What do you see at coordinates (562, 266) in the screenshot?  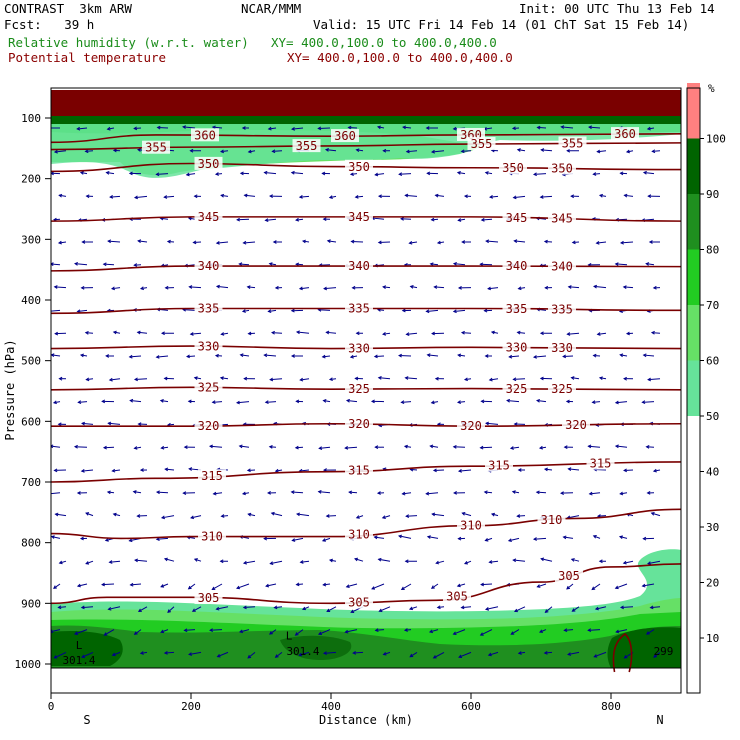 I see `theta-contour-label: 340` at bounding box center [562, 266].